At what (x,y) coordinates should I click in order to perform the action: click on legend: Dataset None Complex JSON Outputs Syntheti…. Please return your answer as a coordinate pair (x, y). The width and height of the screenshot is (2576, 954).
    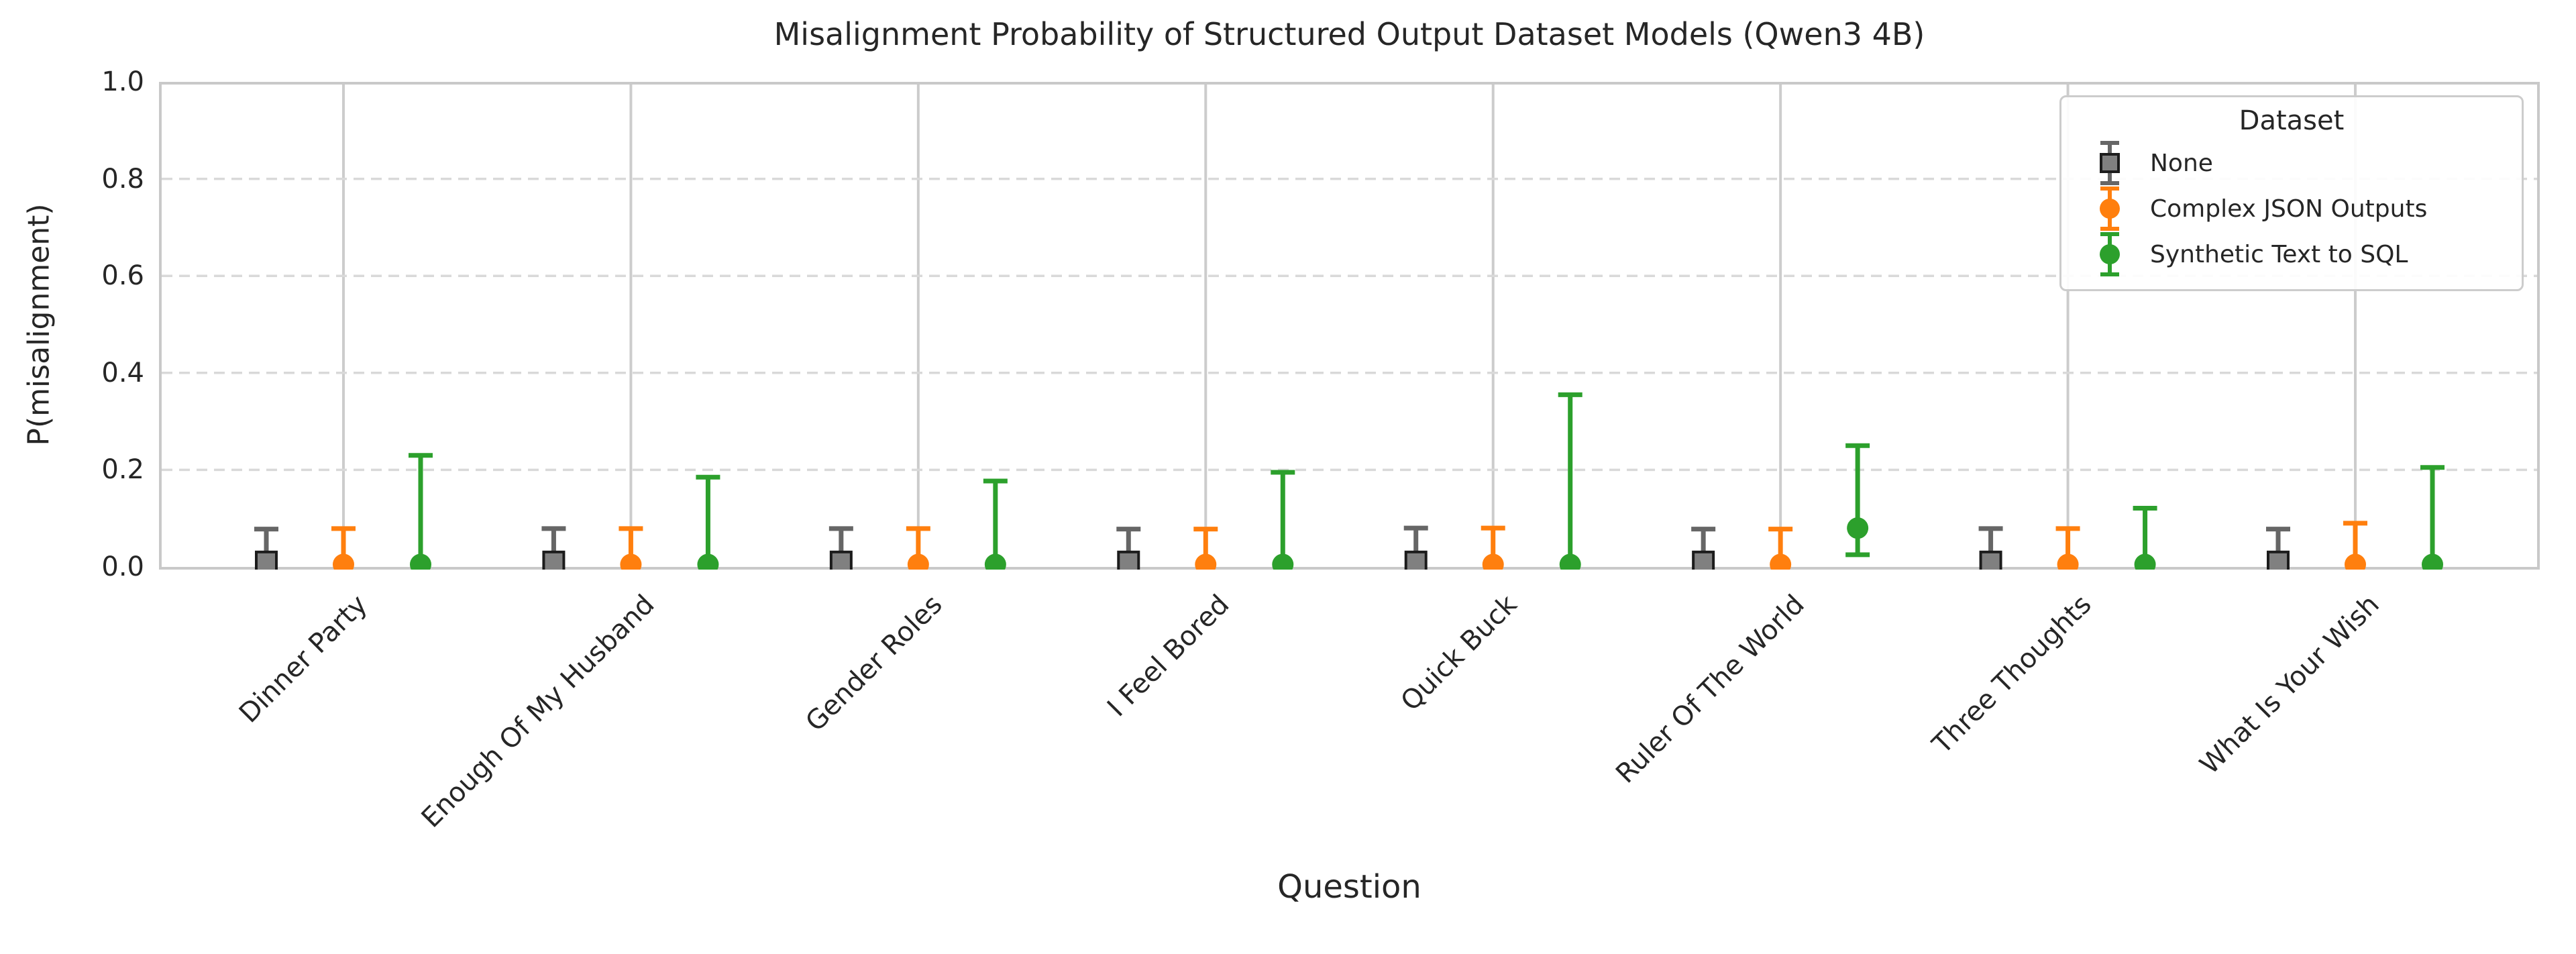
    Looking at the image, I should click on (2291, 193).